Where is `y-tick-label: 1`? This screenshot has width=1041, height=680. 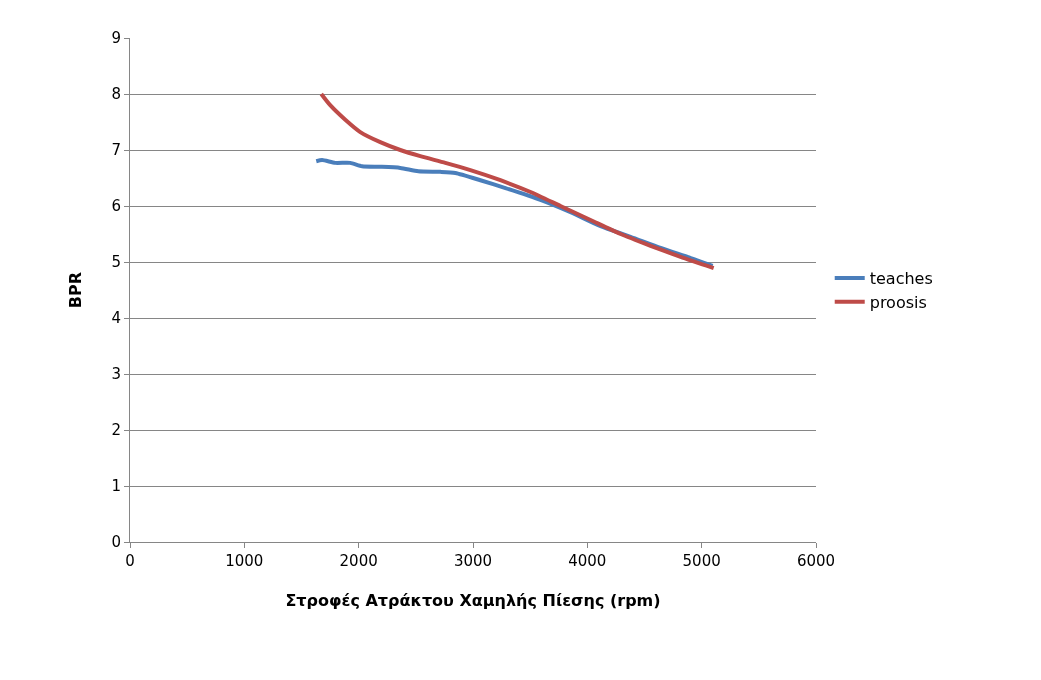
y-tick-label: 1 is located at coordinates (116, 486).